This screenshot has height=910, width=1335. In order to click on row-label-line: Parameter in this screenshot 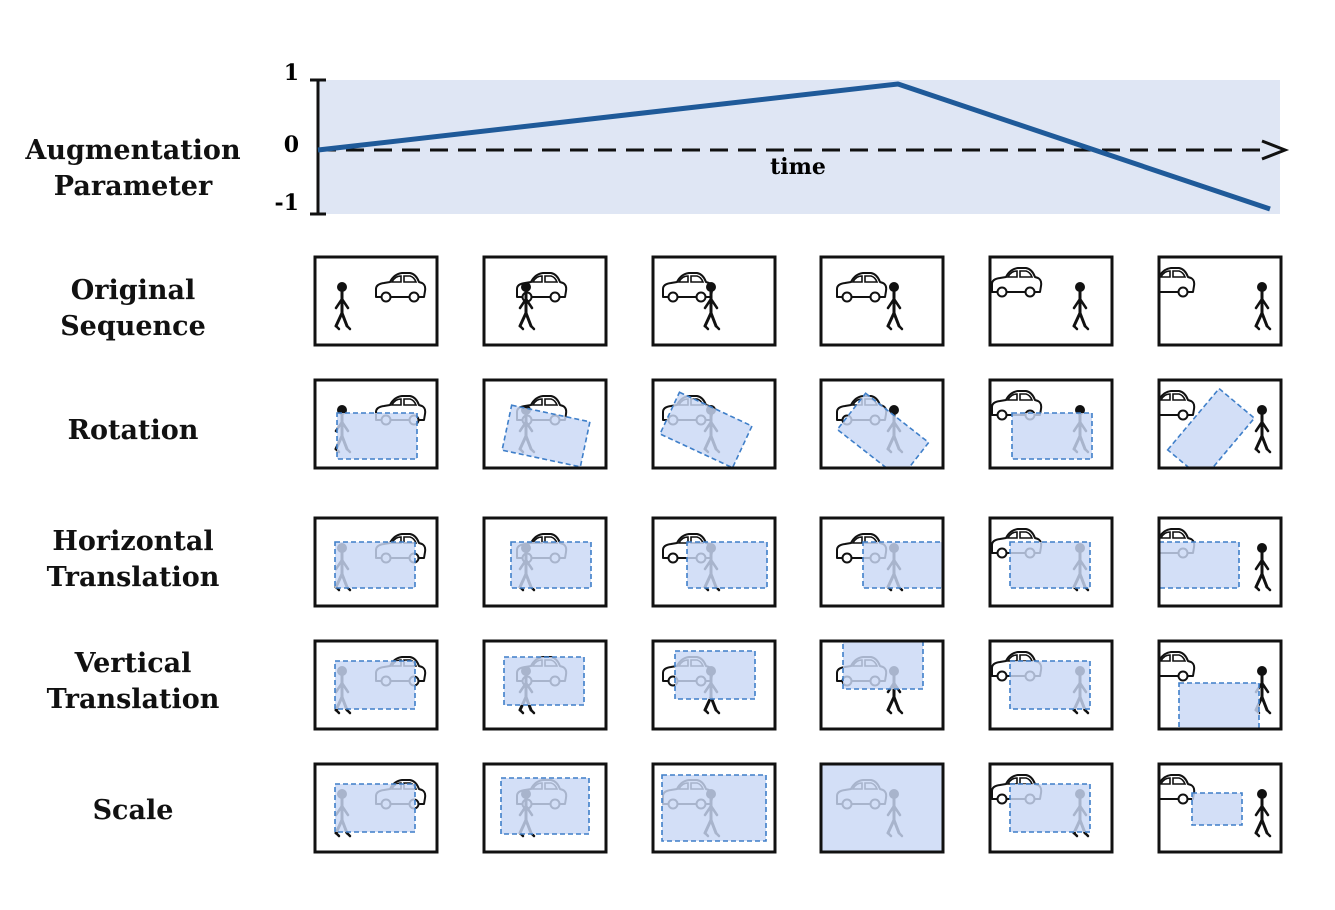, I will do `click(133, 186)`.